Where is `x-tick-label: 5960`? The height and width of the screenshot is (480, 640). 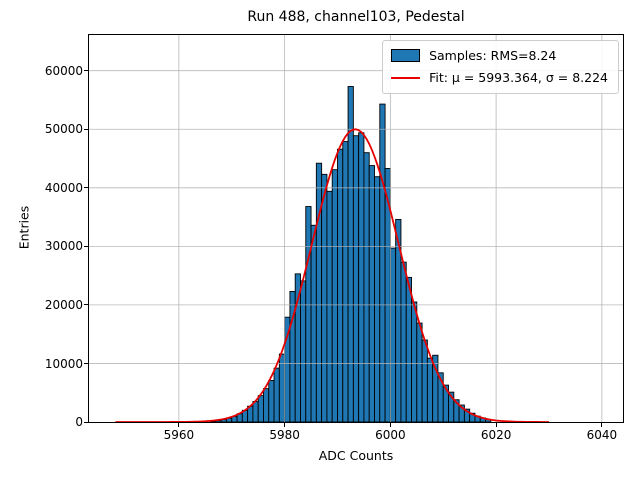
x-tick-label: 5960 is located at coordinates (179, 435).